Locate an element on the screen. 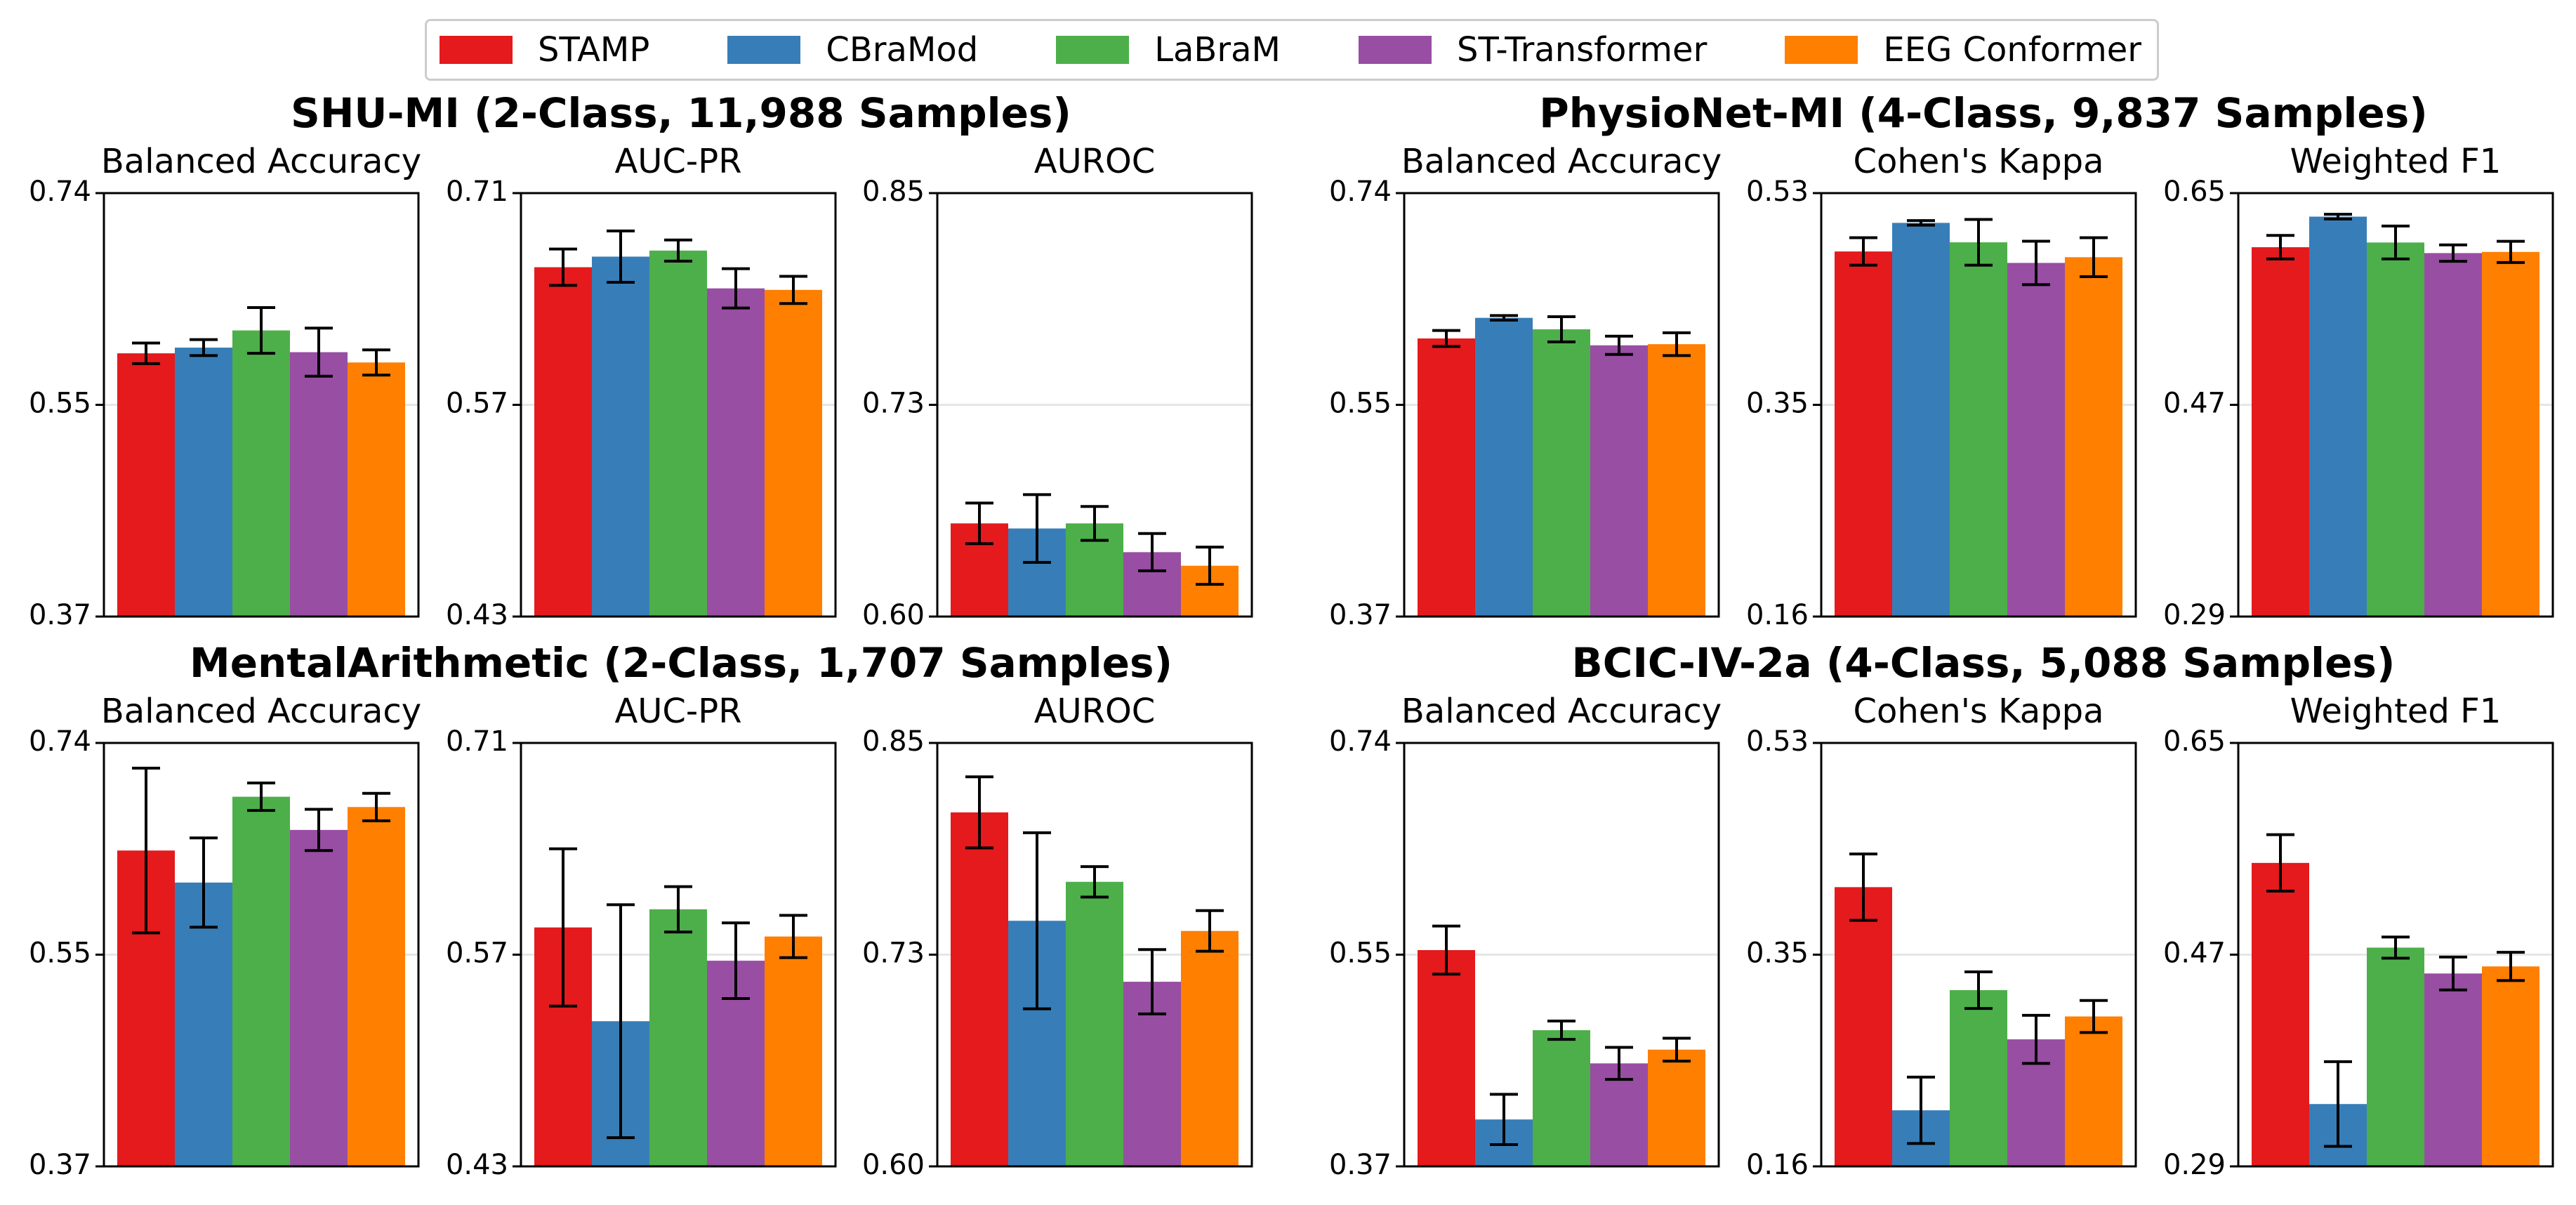 The image size is (2576, 1205). legend-item: STAMP is located at coordinates (544, 50).